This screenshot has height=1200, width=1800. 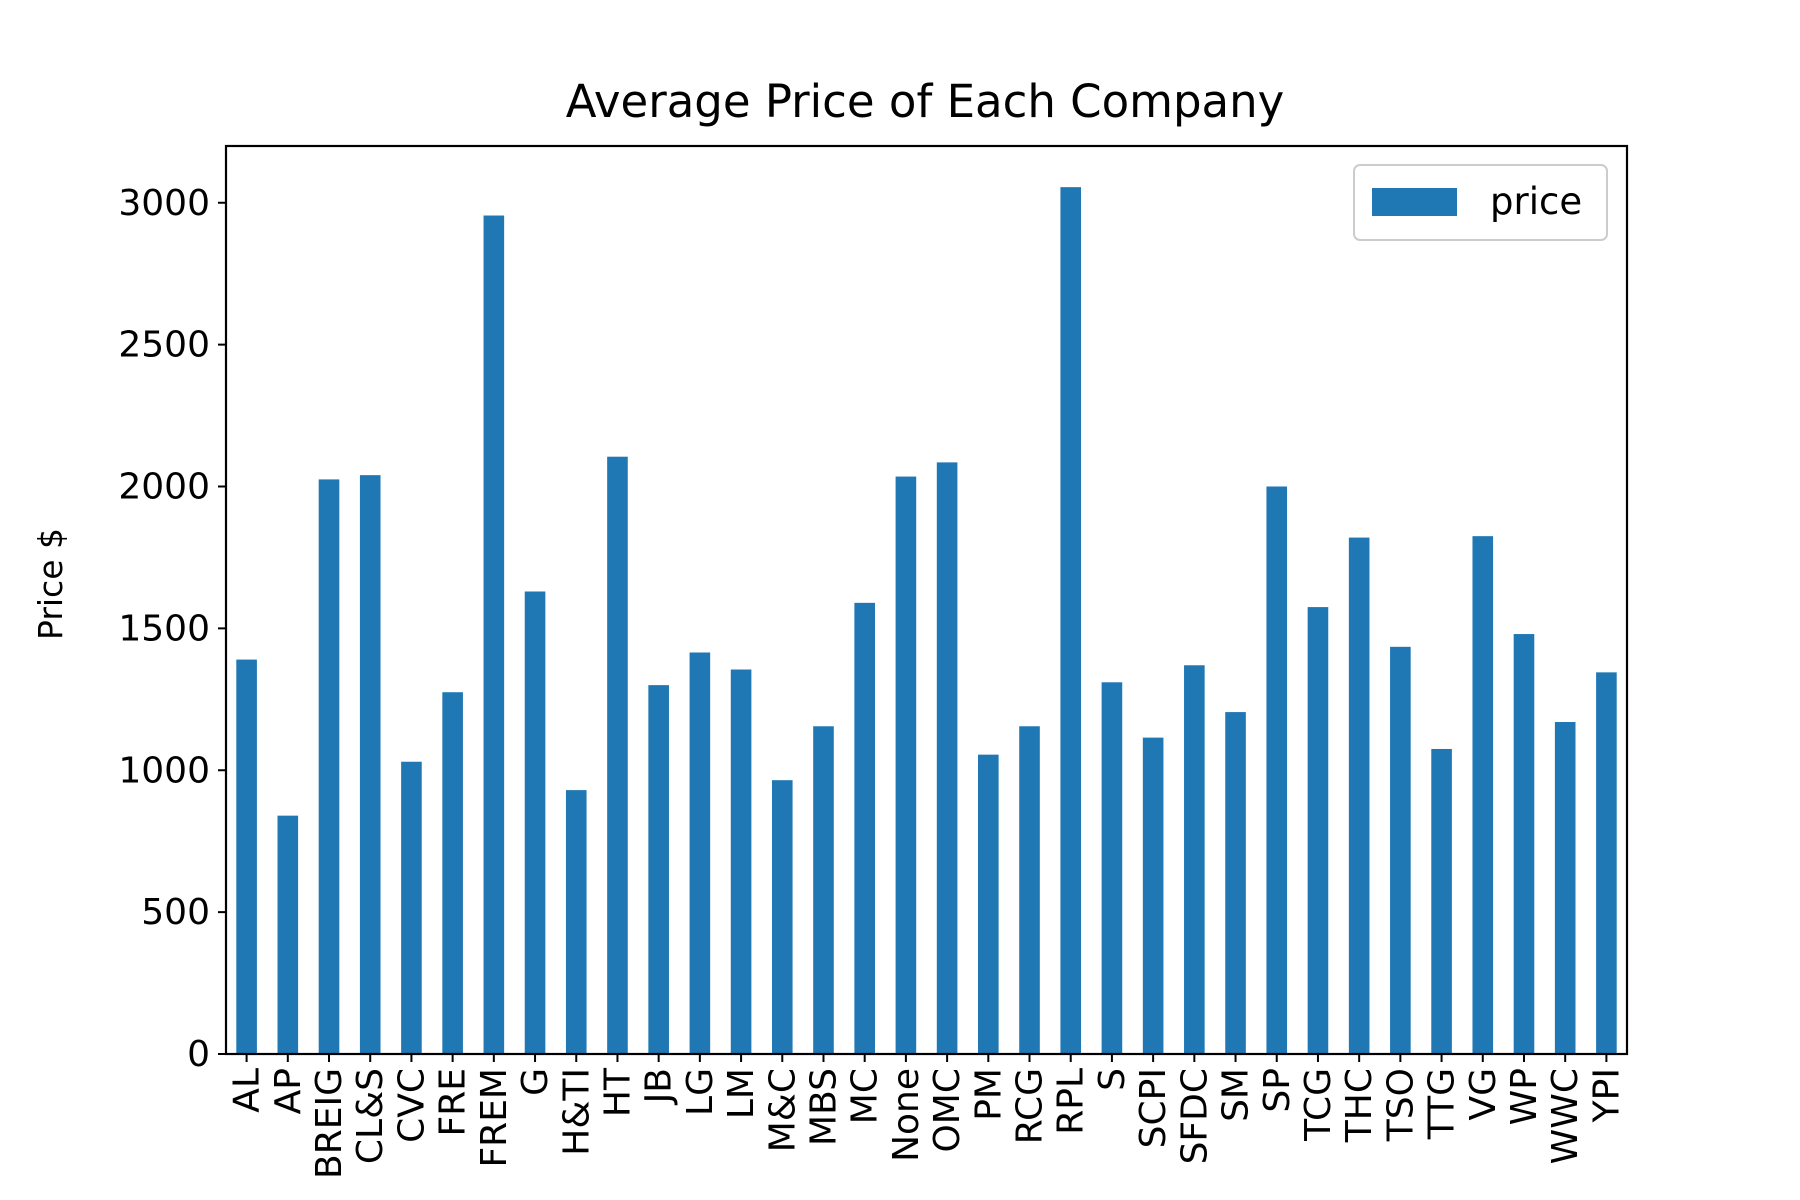 I want to click on x-tick-label: TCG, so click(x=1318, y=1105).